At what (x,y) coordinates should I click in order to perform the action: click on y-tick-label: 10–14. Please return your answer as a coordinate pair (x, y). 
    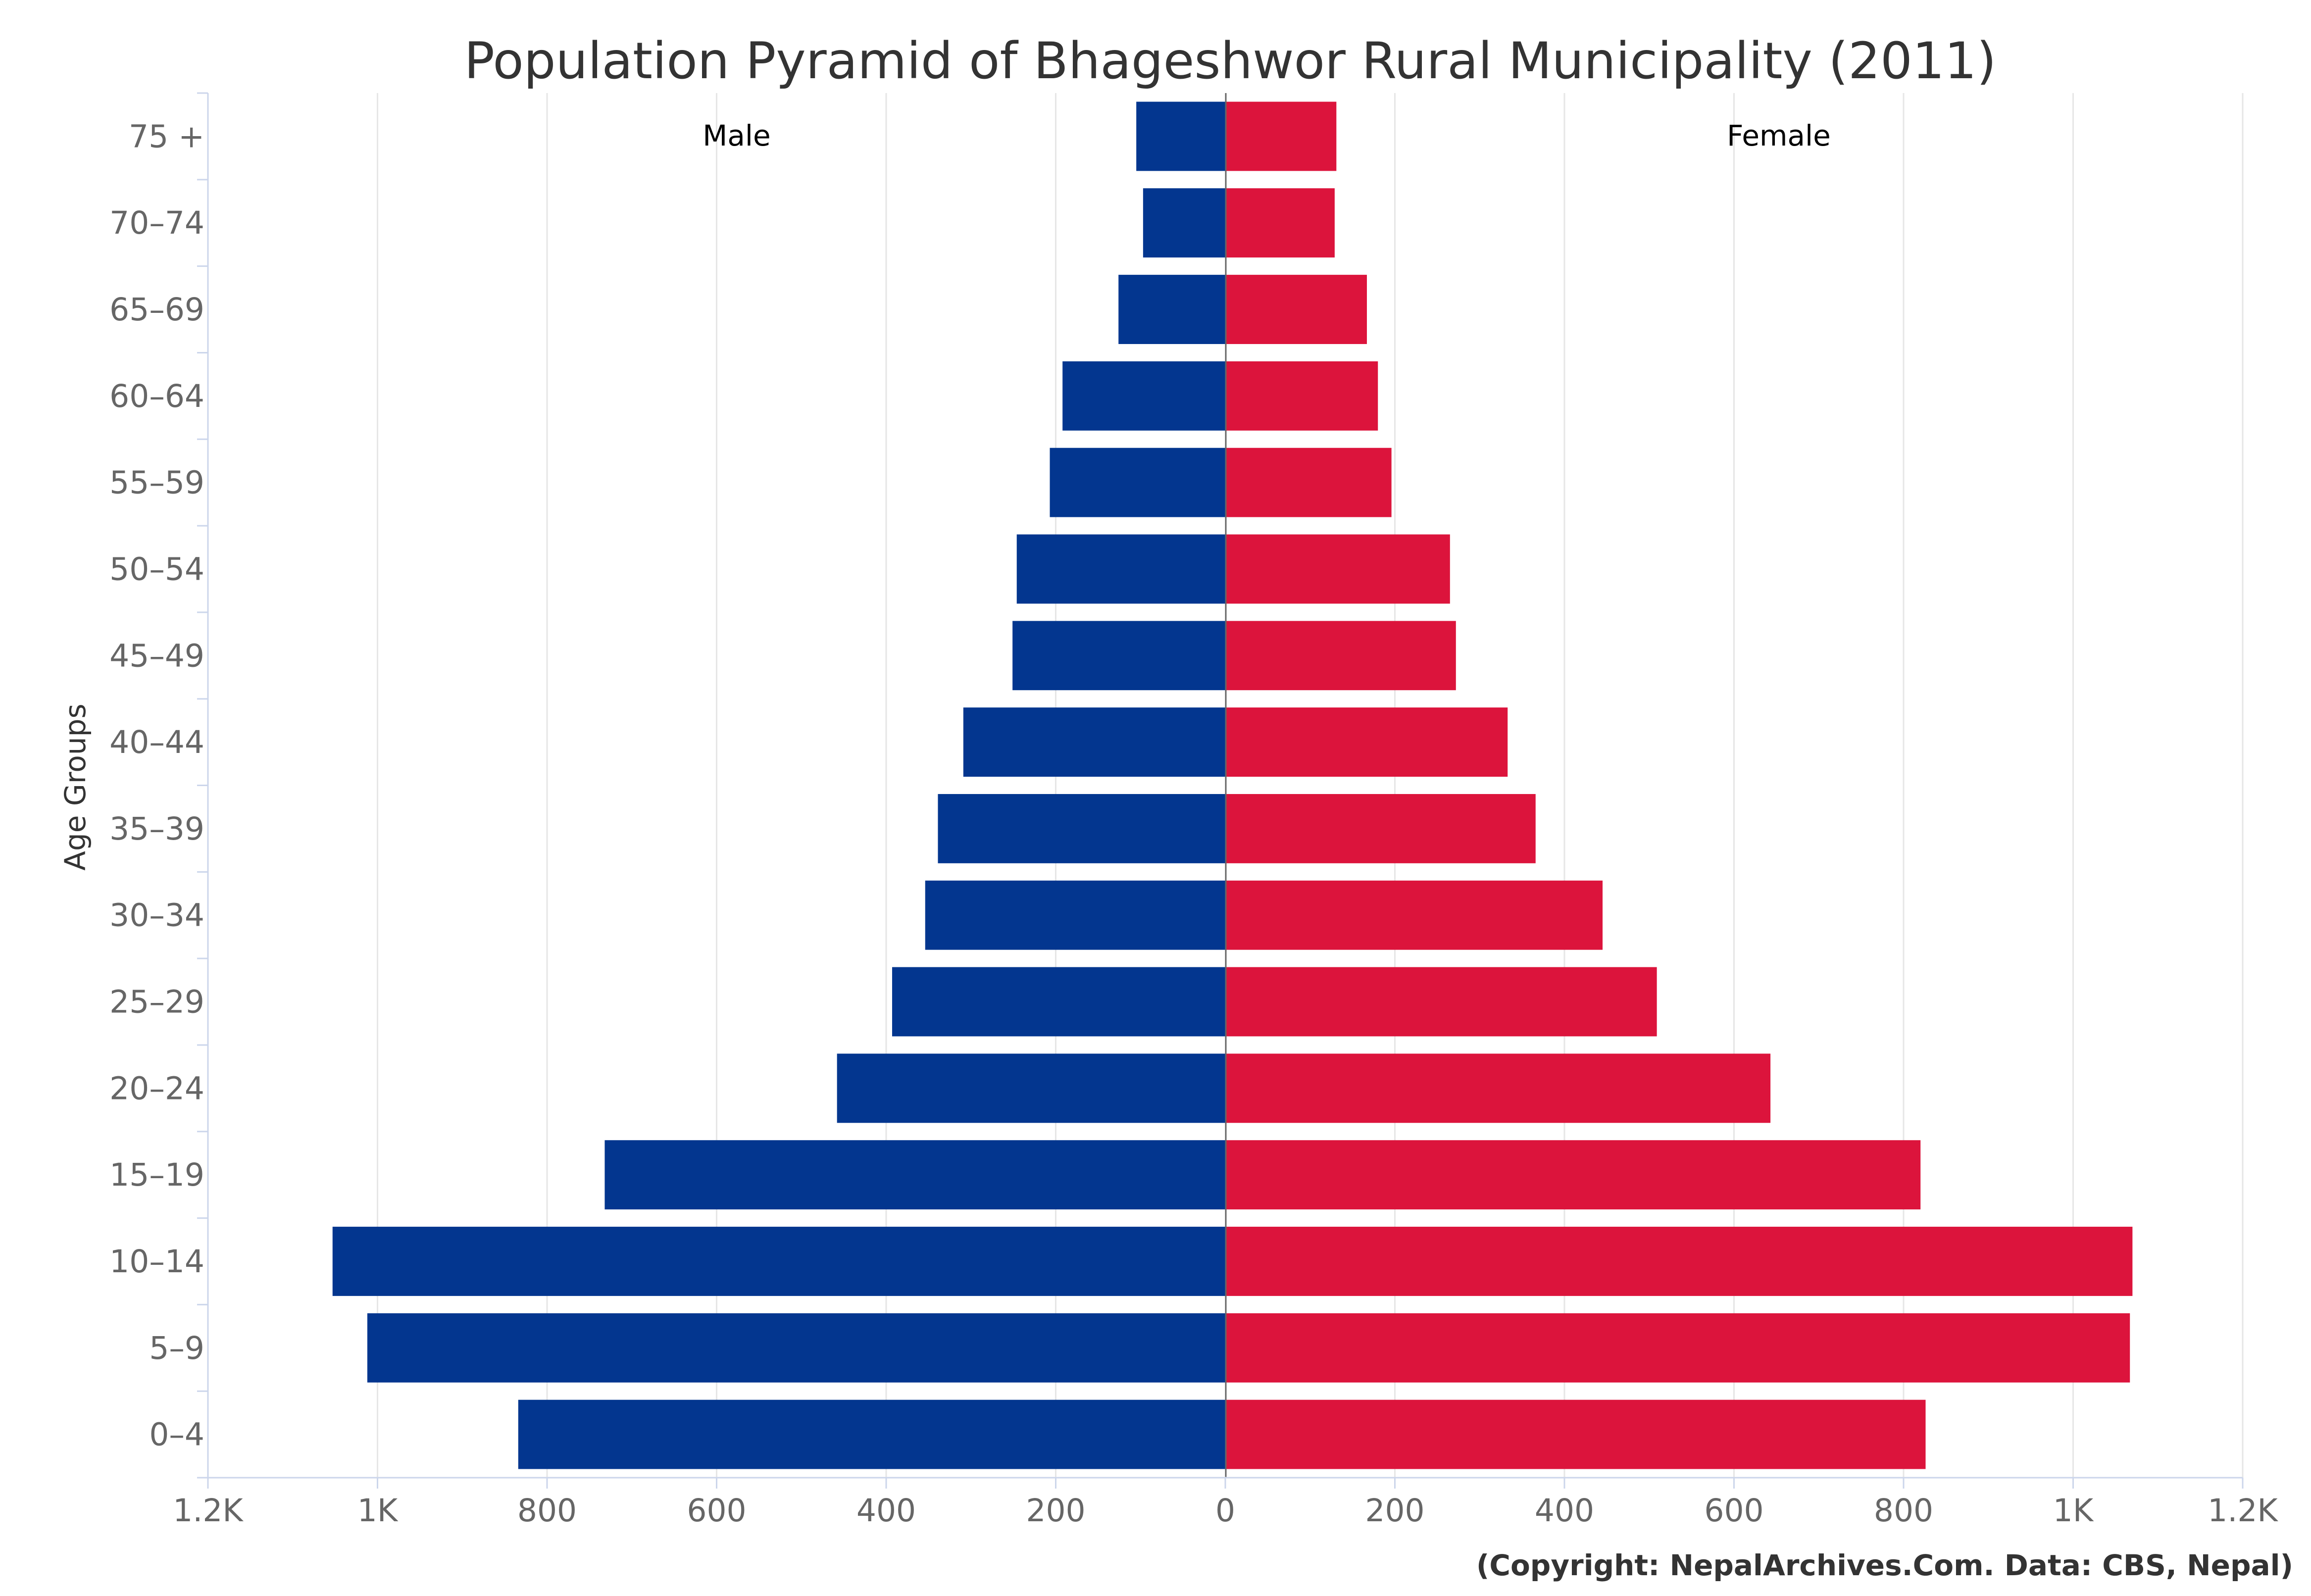
    Looking at the image, I should click on (157, 1262).